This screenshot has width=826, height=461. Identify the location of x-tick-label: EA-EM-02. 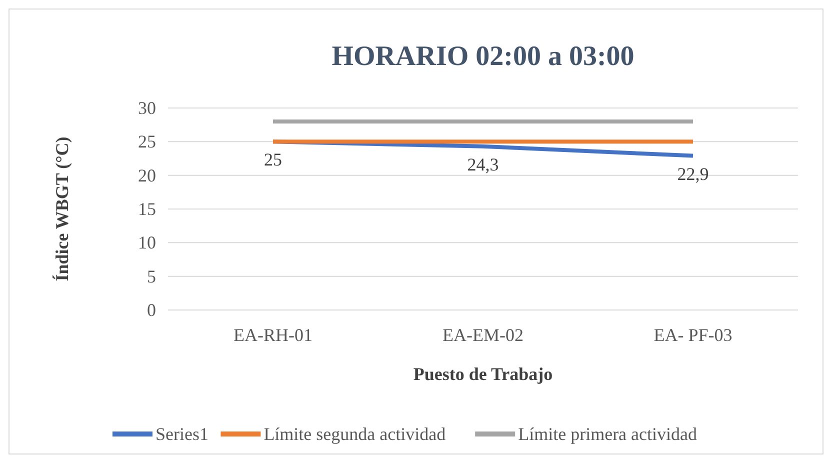
(483, 335).